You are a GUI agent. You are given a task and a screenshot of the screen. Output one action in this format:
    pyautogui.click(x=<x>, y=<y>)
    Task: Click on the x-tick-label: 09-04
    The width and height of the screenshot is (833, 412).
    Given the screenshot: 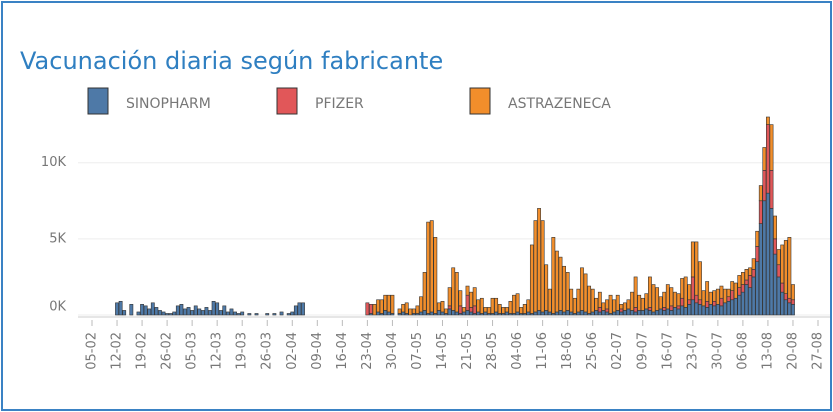 What is the action you would take?
    pyautogui.click(x=317, y=351)
    